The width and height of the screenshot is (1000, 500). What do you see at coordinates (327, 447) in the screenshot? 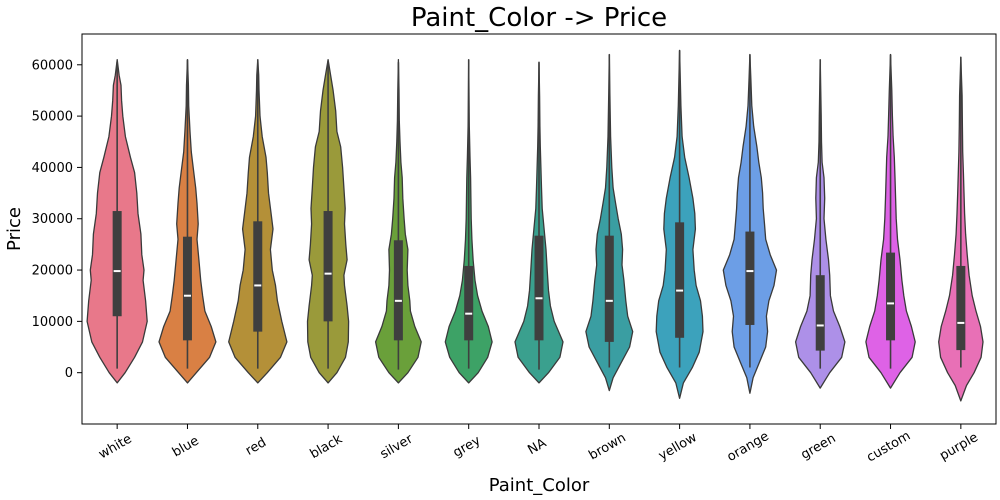
I see `x-tick-label-black: black` at bounding box center [327, 447].